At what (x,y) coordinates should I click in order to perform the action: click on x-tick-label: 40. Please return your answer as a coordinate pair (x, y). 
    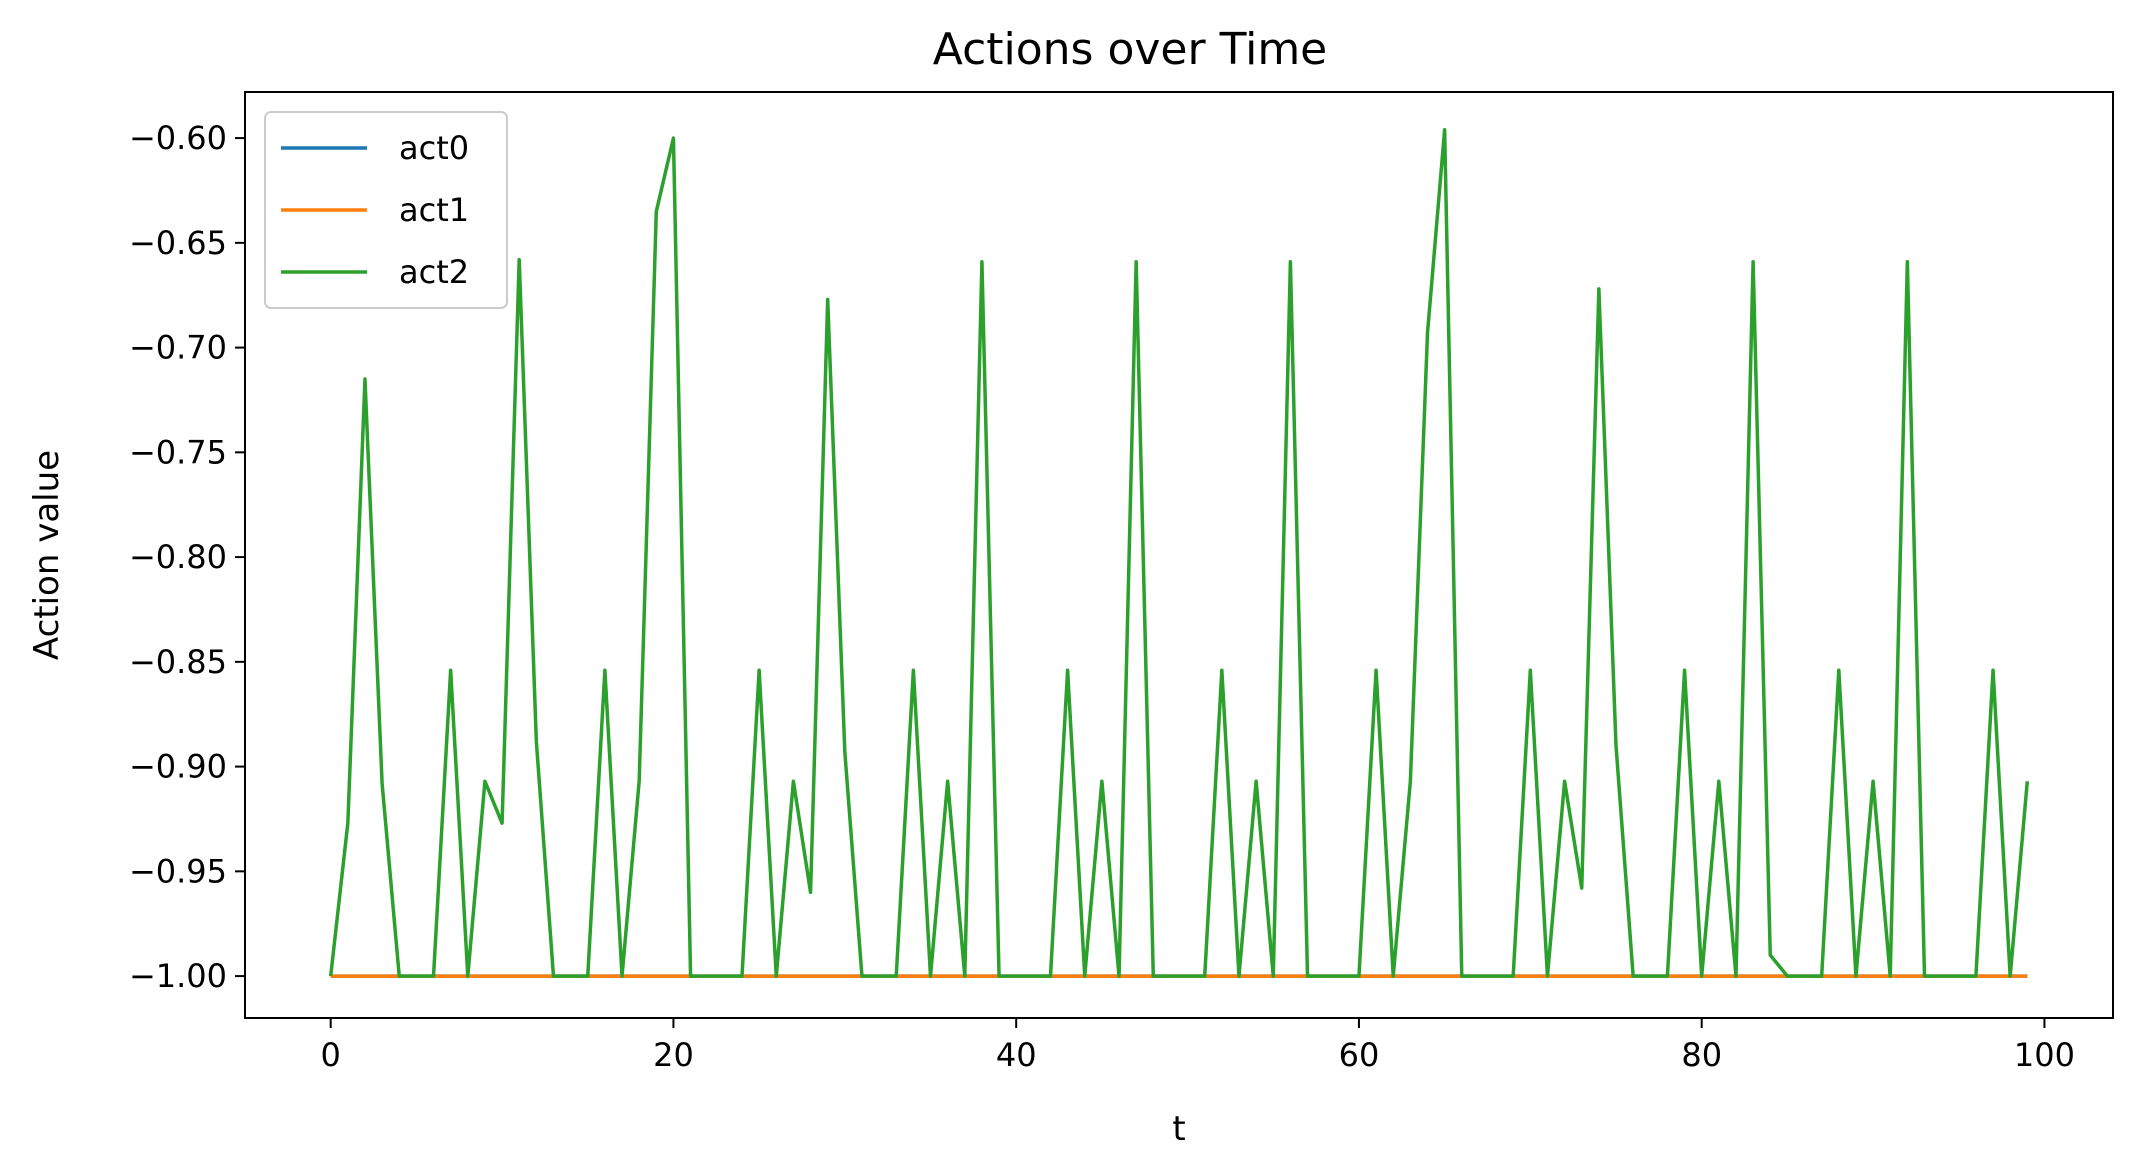
    Looking at the image, I should click on (1016, 1055).